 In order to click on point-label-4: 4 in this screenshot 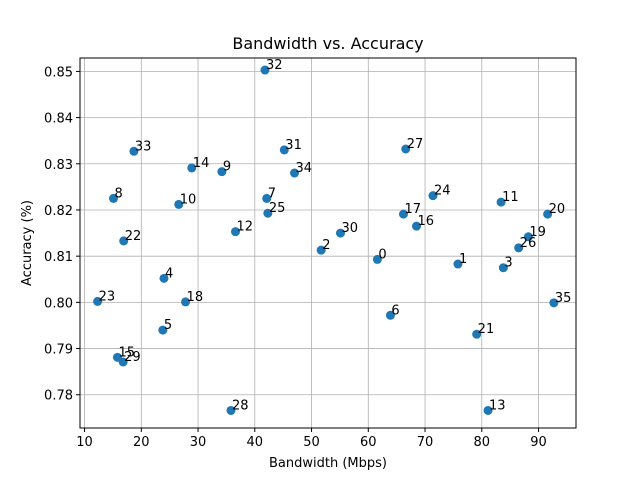, I will do `click(169, 273)`.